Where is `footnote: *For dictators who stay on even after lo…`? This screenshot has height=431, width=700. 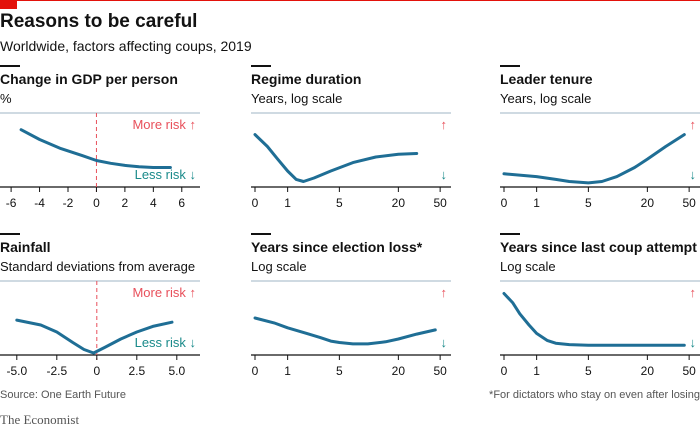 footnote: *For dictators who stay on even after lo… is located at coordinates (594, 395).